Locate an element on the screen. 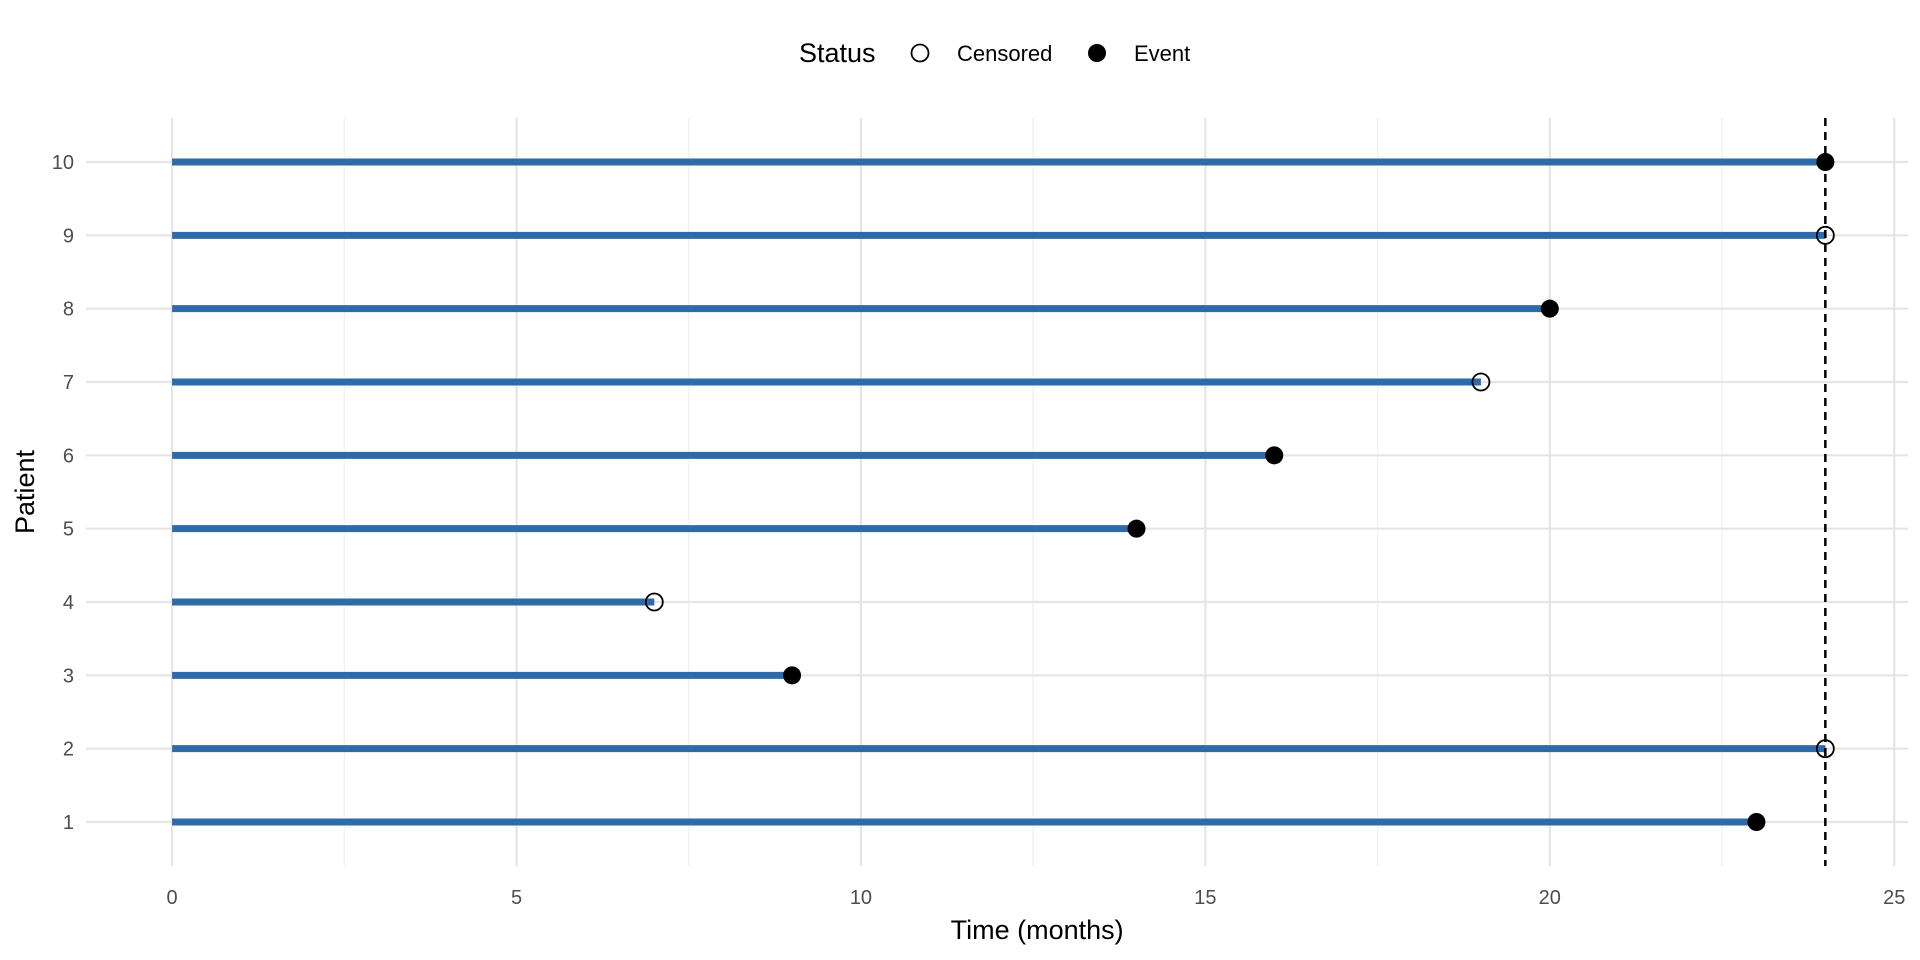 The height and width of the screenshot is (960, 1920). y-axis-title: Patient is located at coordinates (25, 491).